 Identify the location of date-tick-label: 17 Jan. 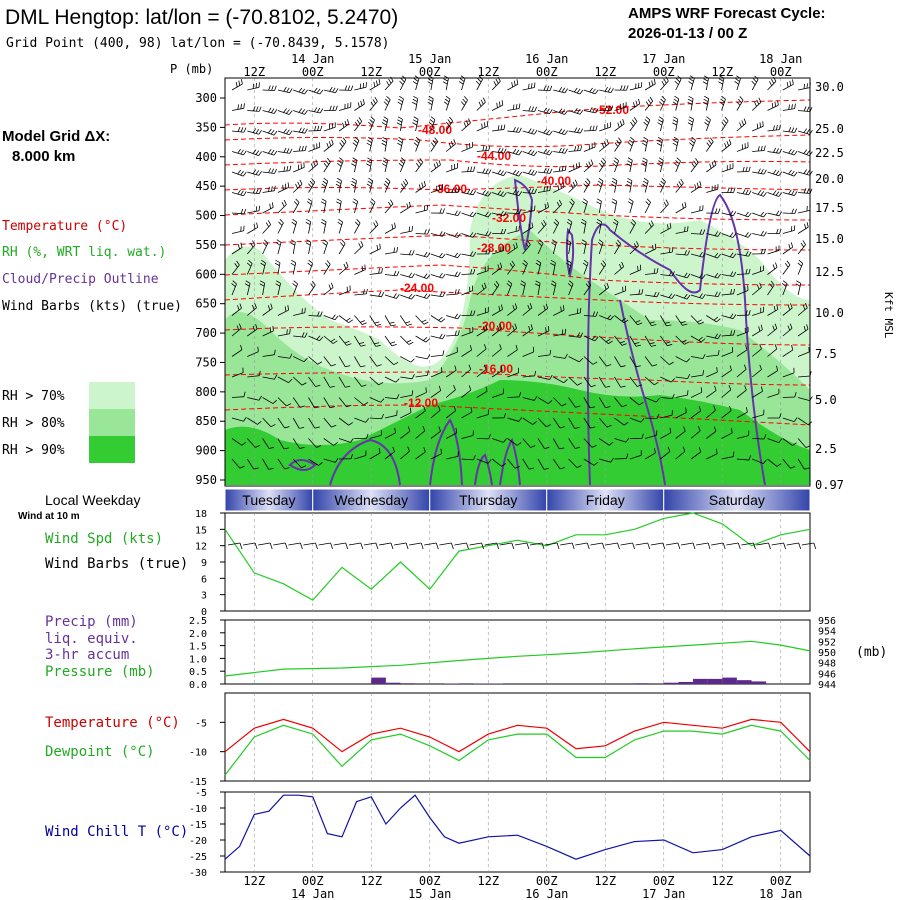
(663, 893).